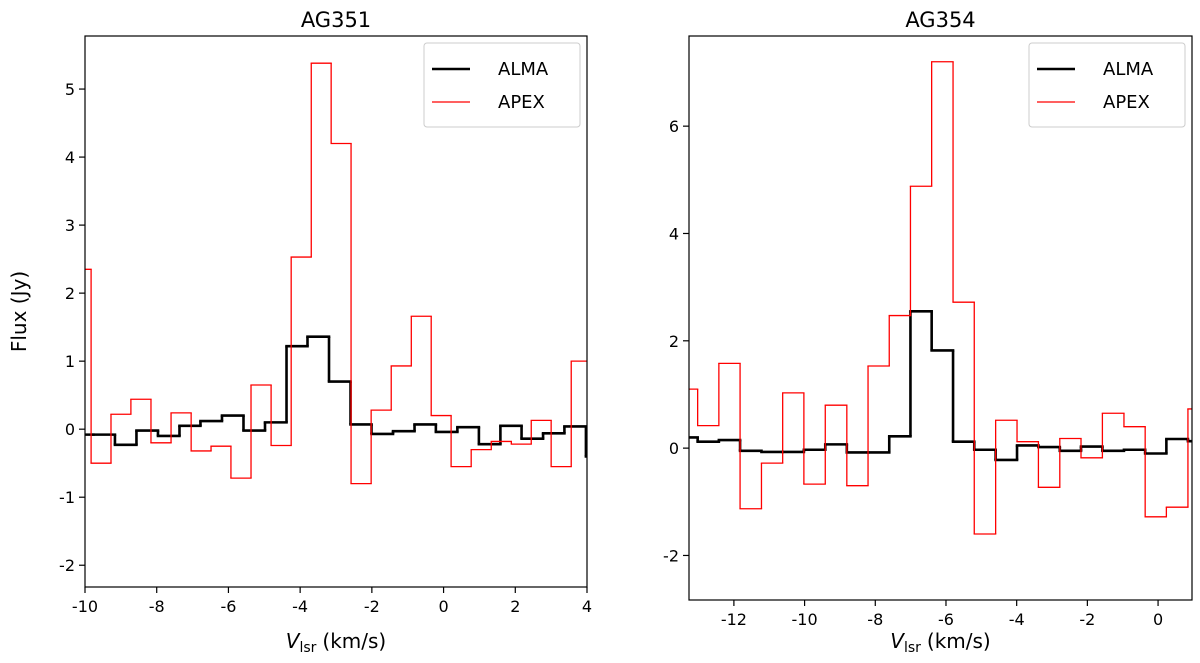 The width and height of the screenshot is (1200, 663). What do you see at coordinates (70, 89) in the screenshot?
I see `y-tick-label: 5` at bounding box center [70, 89].